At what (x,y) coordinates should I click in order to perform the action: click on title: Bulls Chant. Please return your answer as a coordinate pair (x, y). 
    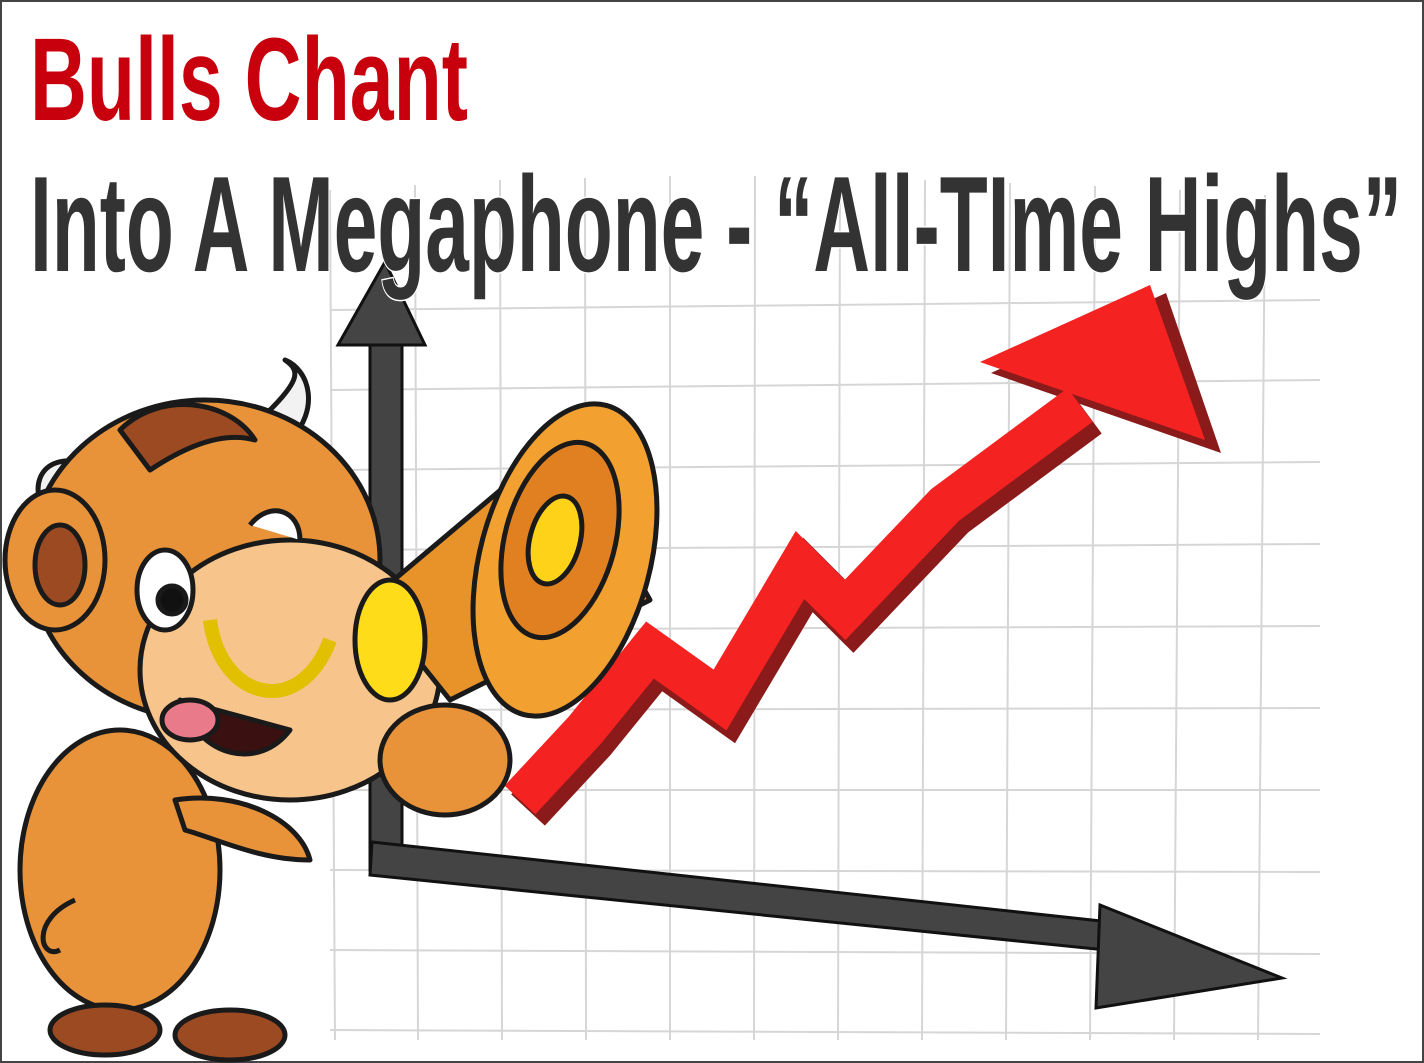
    Looking at the image, I should click on (249, 80).